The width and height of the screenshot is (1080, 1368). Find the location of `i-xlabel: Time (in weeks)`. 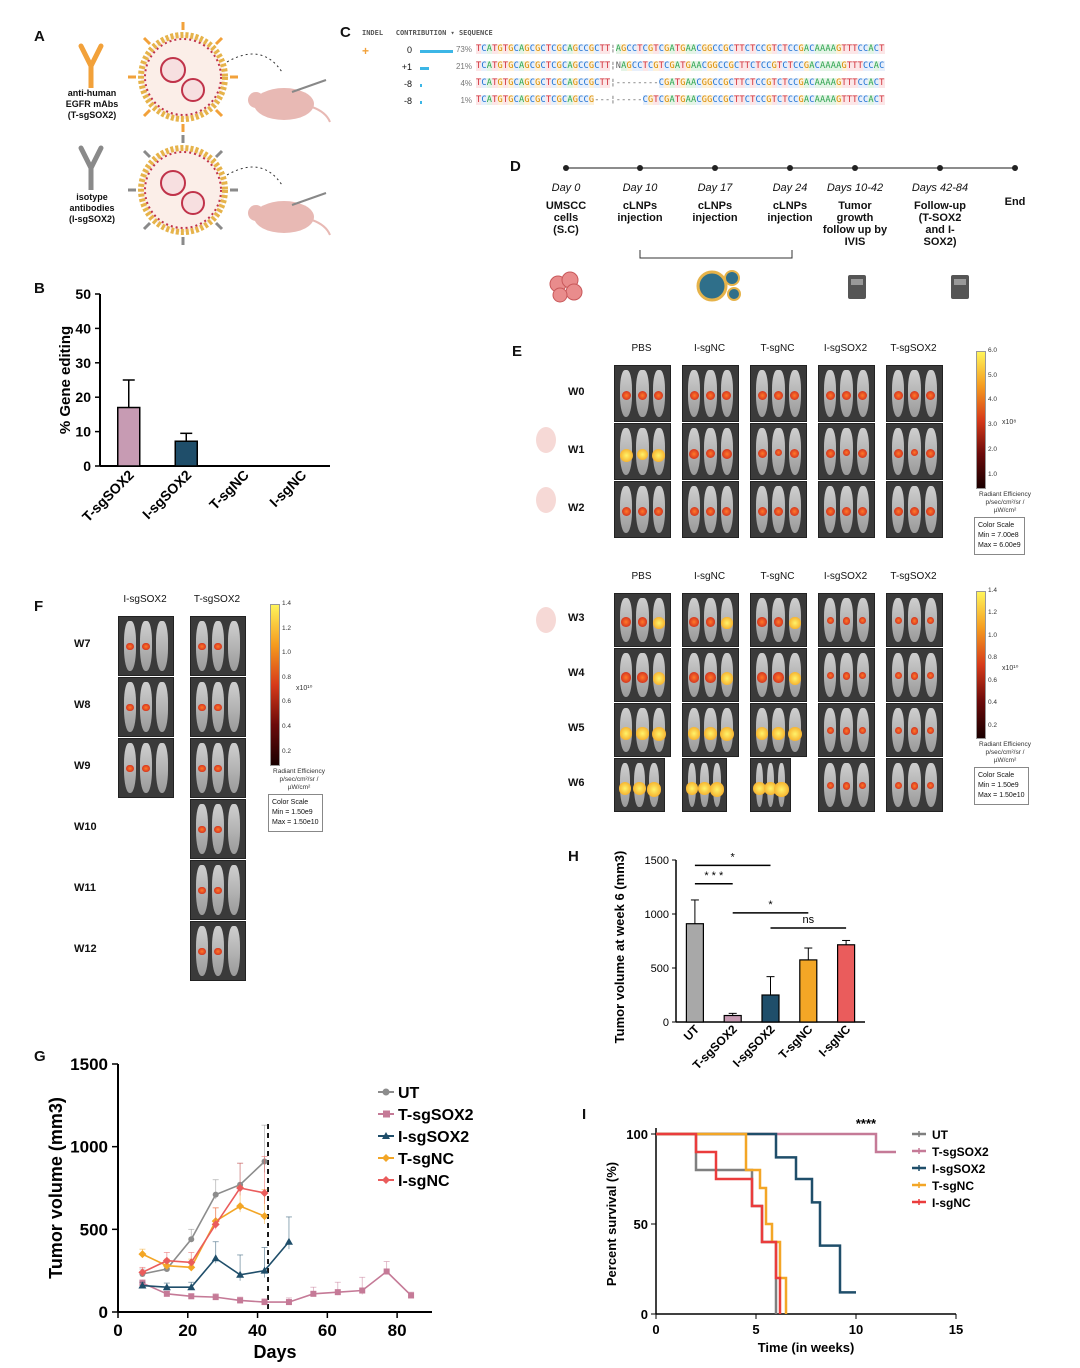

i-xlabel: Time (in weeks) is located at coordinates (806, 1347).